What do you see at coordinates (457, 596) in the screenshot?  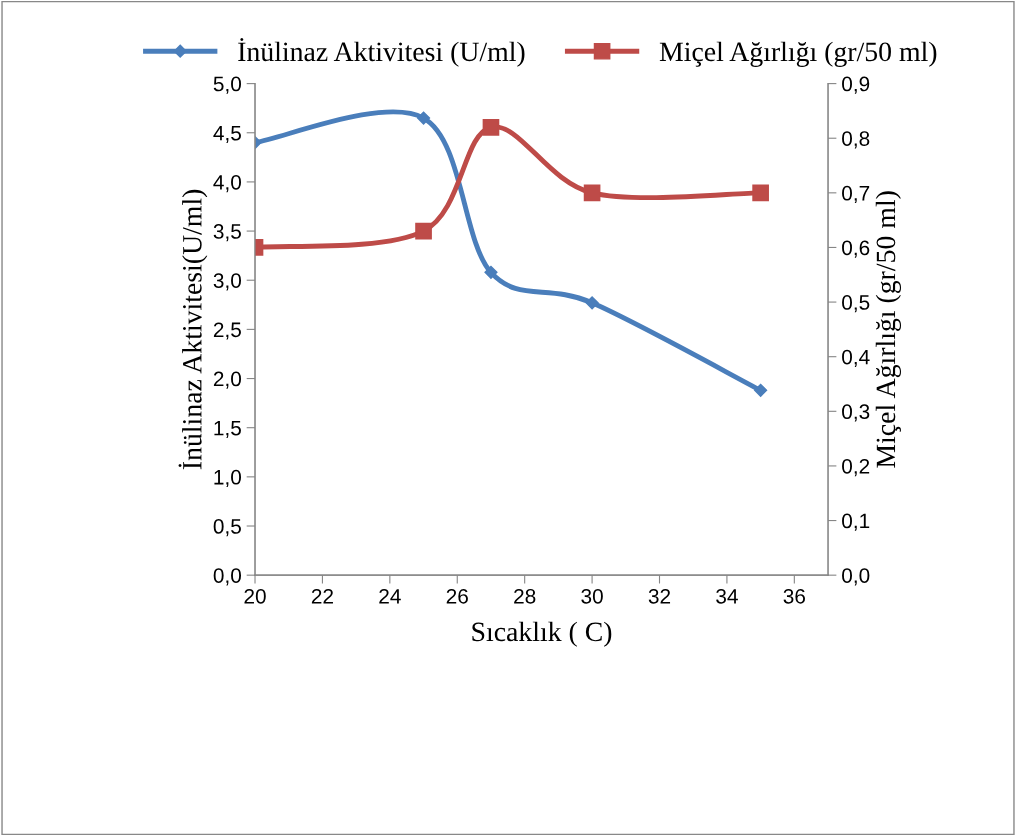 I see `x-tick-label: 26` at bounding box center [457, 596].